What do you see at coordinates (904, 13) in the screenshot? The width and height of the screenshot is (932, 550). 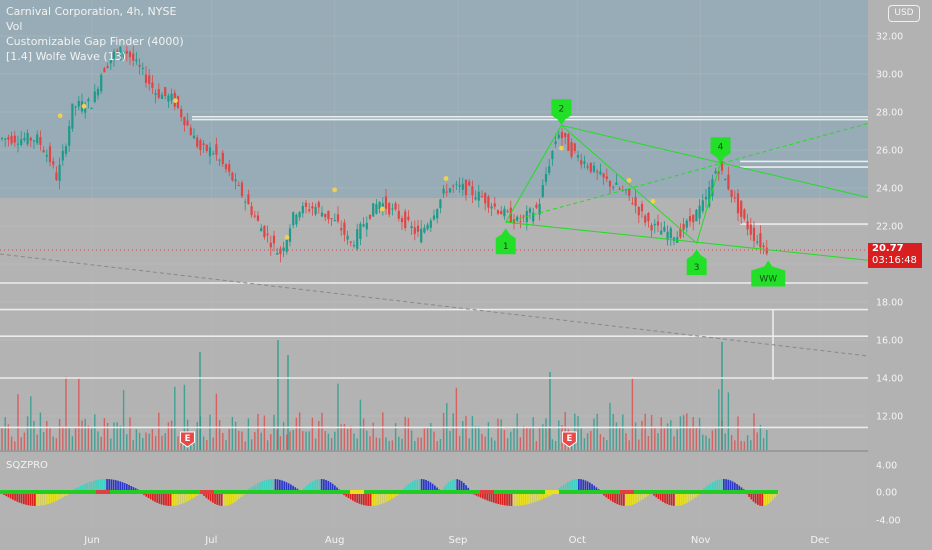 I see `currency-button: USD` at bounding box center [904, 13].